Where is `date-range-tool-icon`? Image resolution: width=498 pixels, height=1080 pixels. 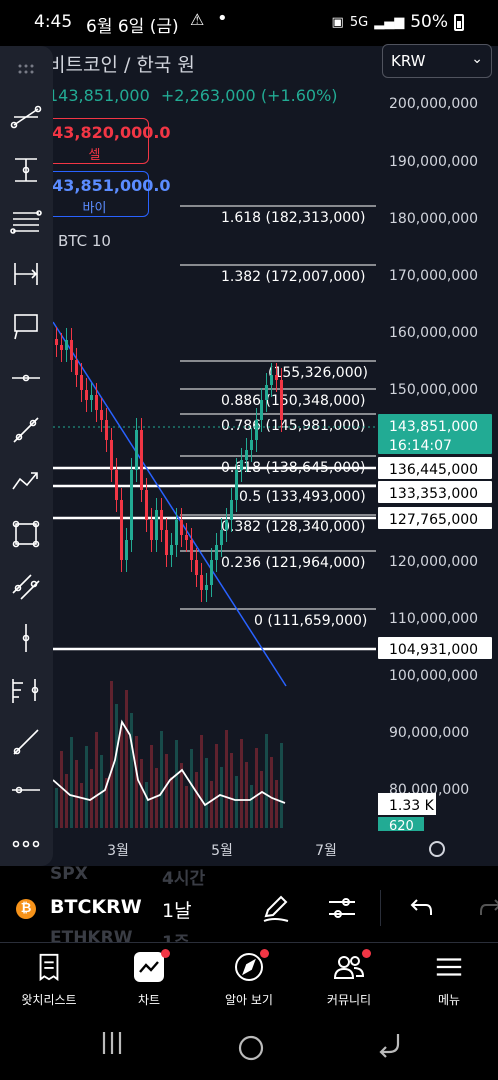
date-range-tool-icon is located at coordinates (26, 274).